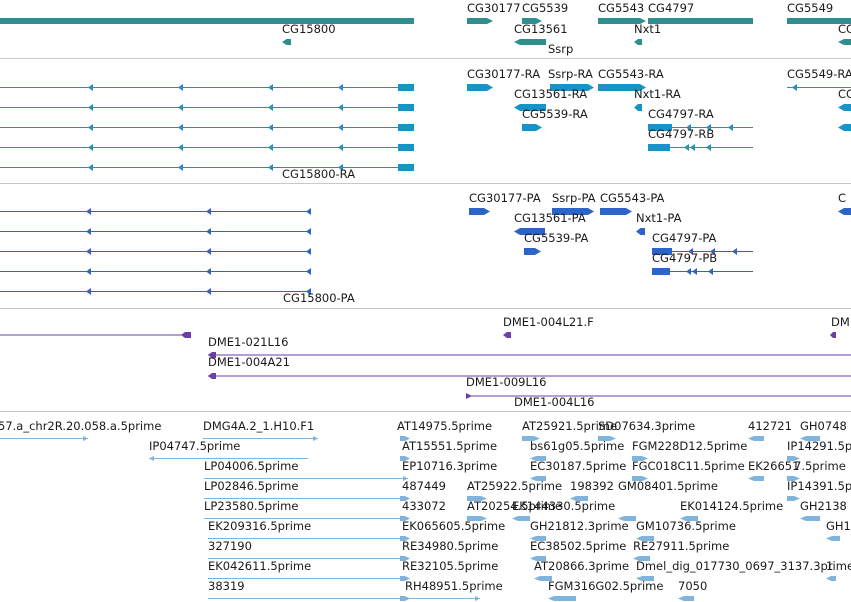 The image size is (851, 602). What do you see at coordinates (573, 211) in the screenshot?
I see `feature-ssrp-pa` at bounding box center [573, 211].